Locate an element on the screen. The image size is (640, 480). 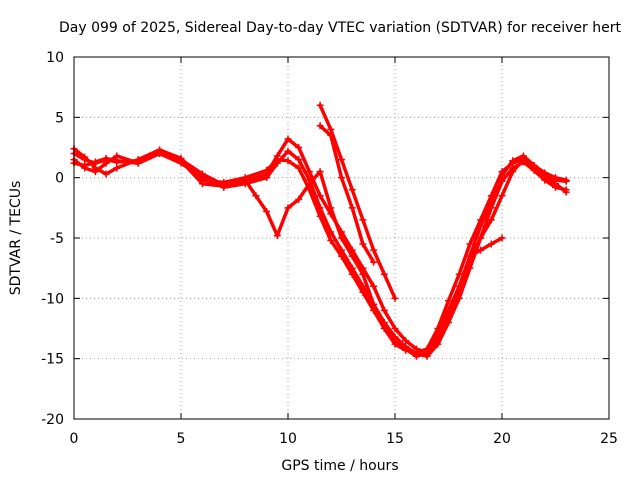
x-axis-label: GPS time / hours is located at coordinates (339, 466).